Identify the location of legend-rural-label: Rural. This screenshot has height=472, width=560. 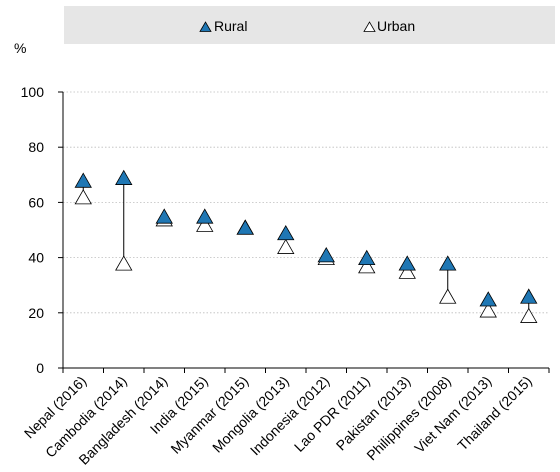
(230, 26).